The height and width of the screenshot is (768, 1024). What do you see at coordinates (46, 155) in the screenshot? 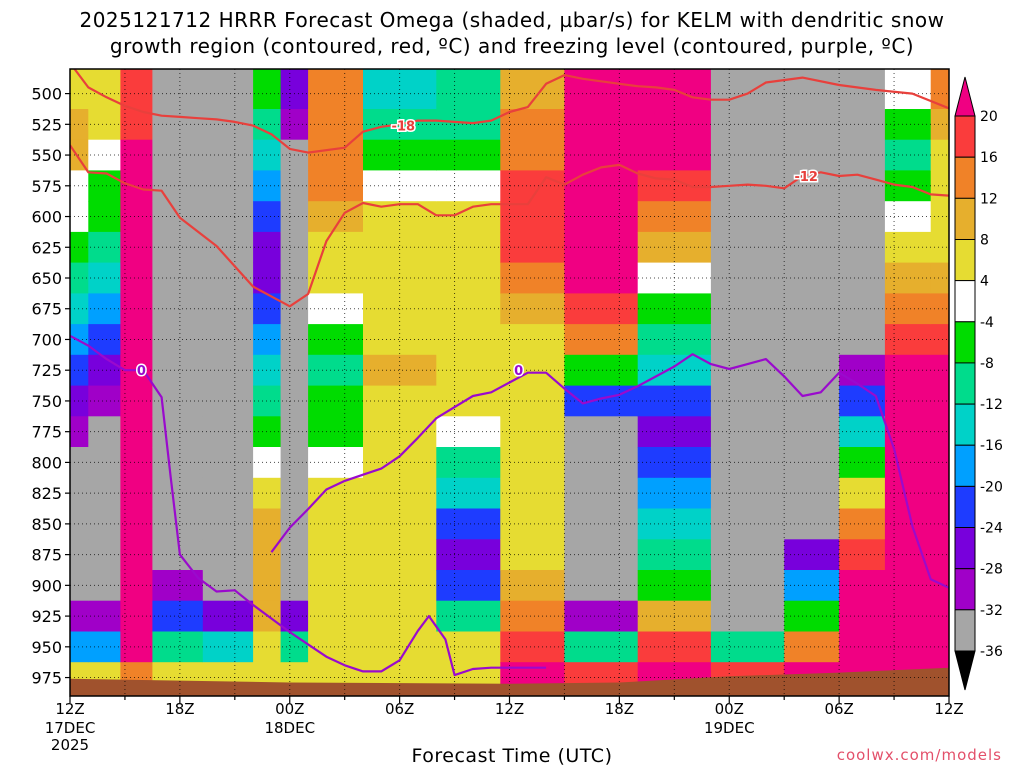
I see `y-tick-label: 550` at bounding box center [46, 155].